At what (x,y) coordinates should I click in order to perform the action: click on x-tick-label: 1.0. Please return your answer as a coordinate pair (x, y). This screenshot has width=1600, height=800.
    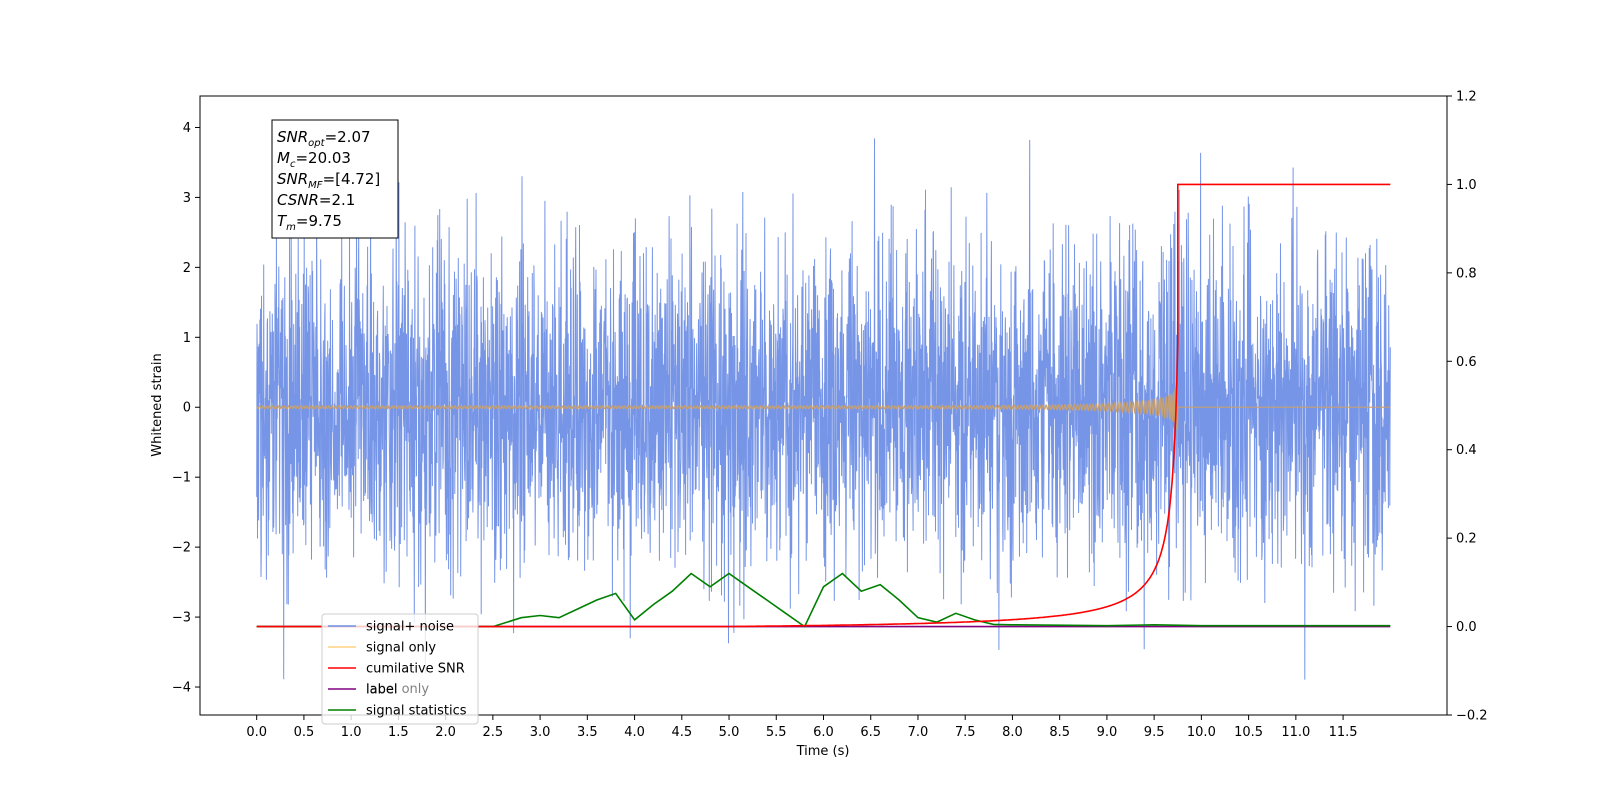
    Looking at the image, I should click on (351, 732).